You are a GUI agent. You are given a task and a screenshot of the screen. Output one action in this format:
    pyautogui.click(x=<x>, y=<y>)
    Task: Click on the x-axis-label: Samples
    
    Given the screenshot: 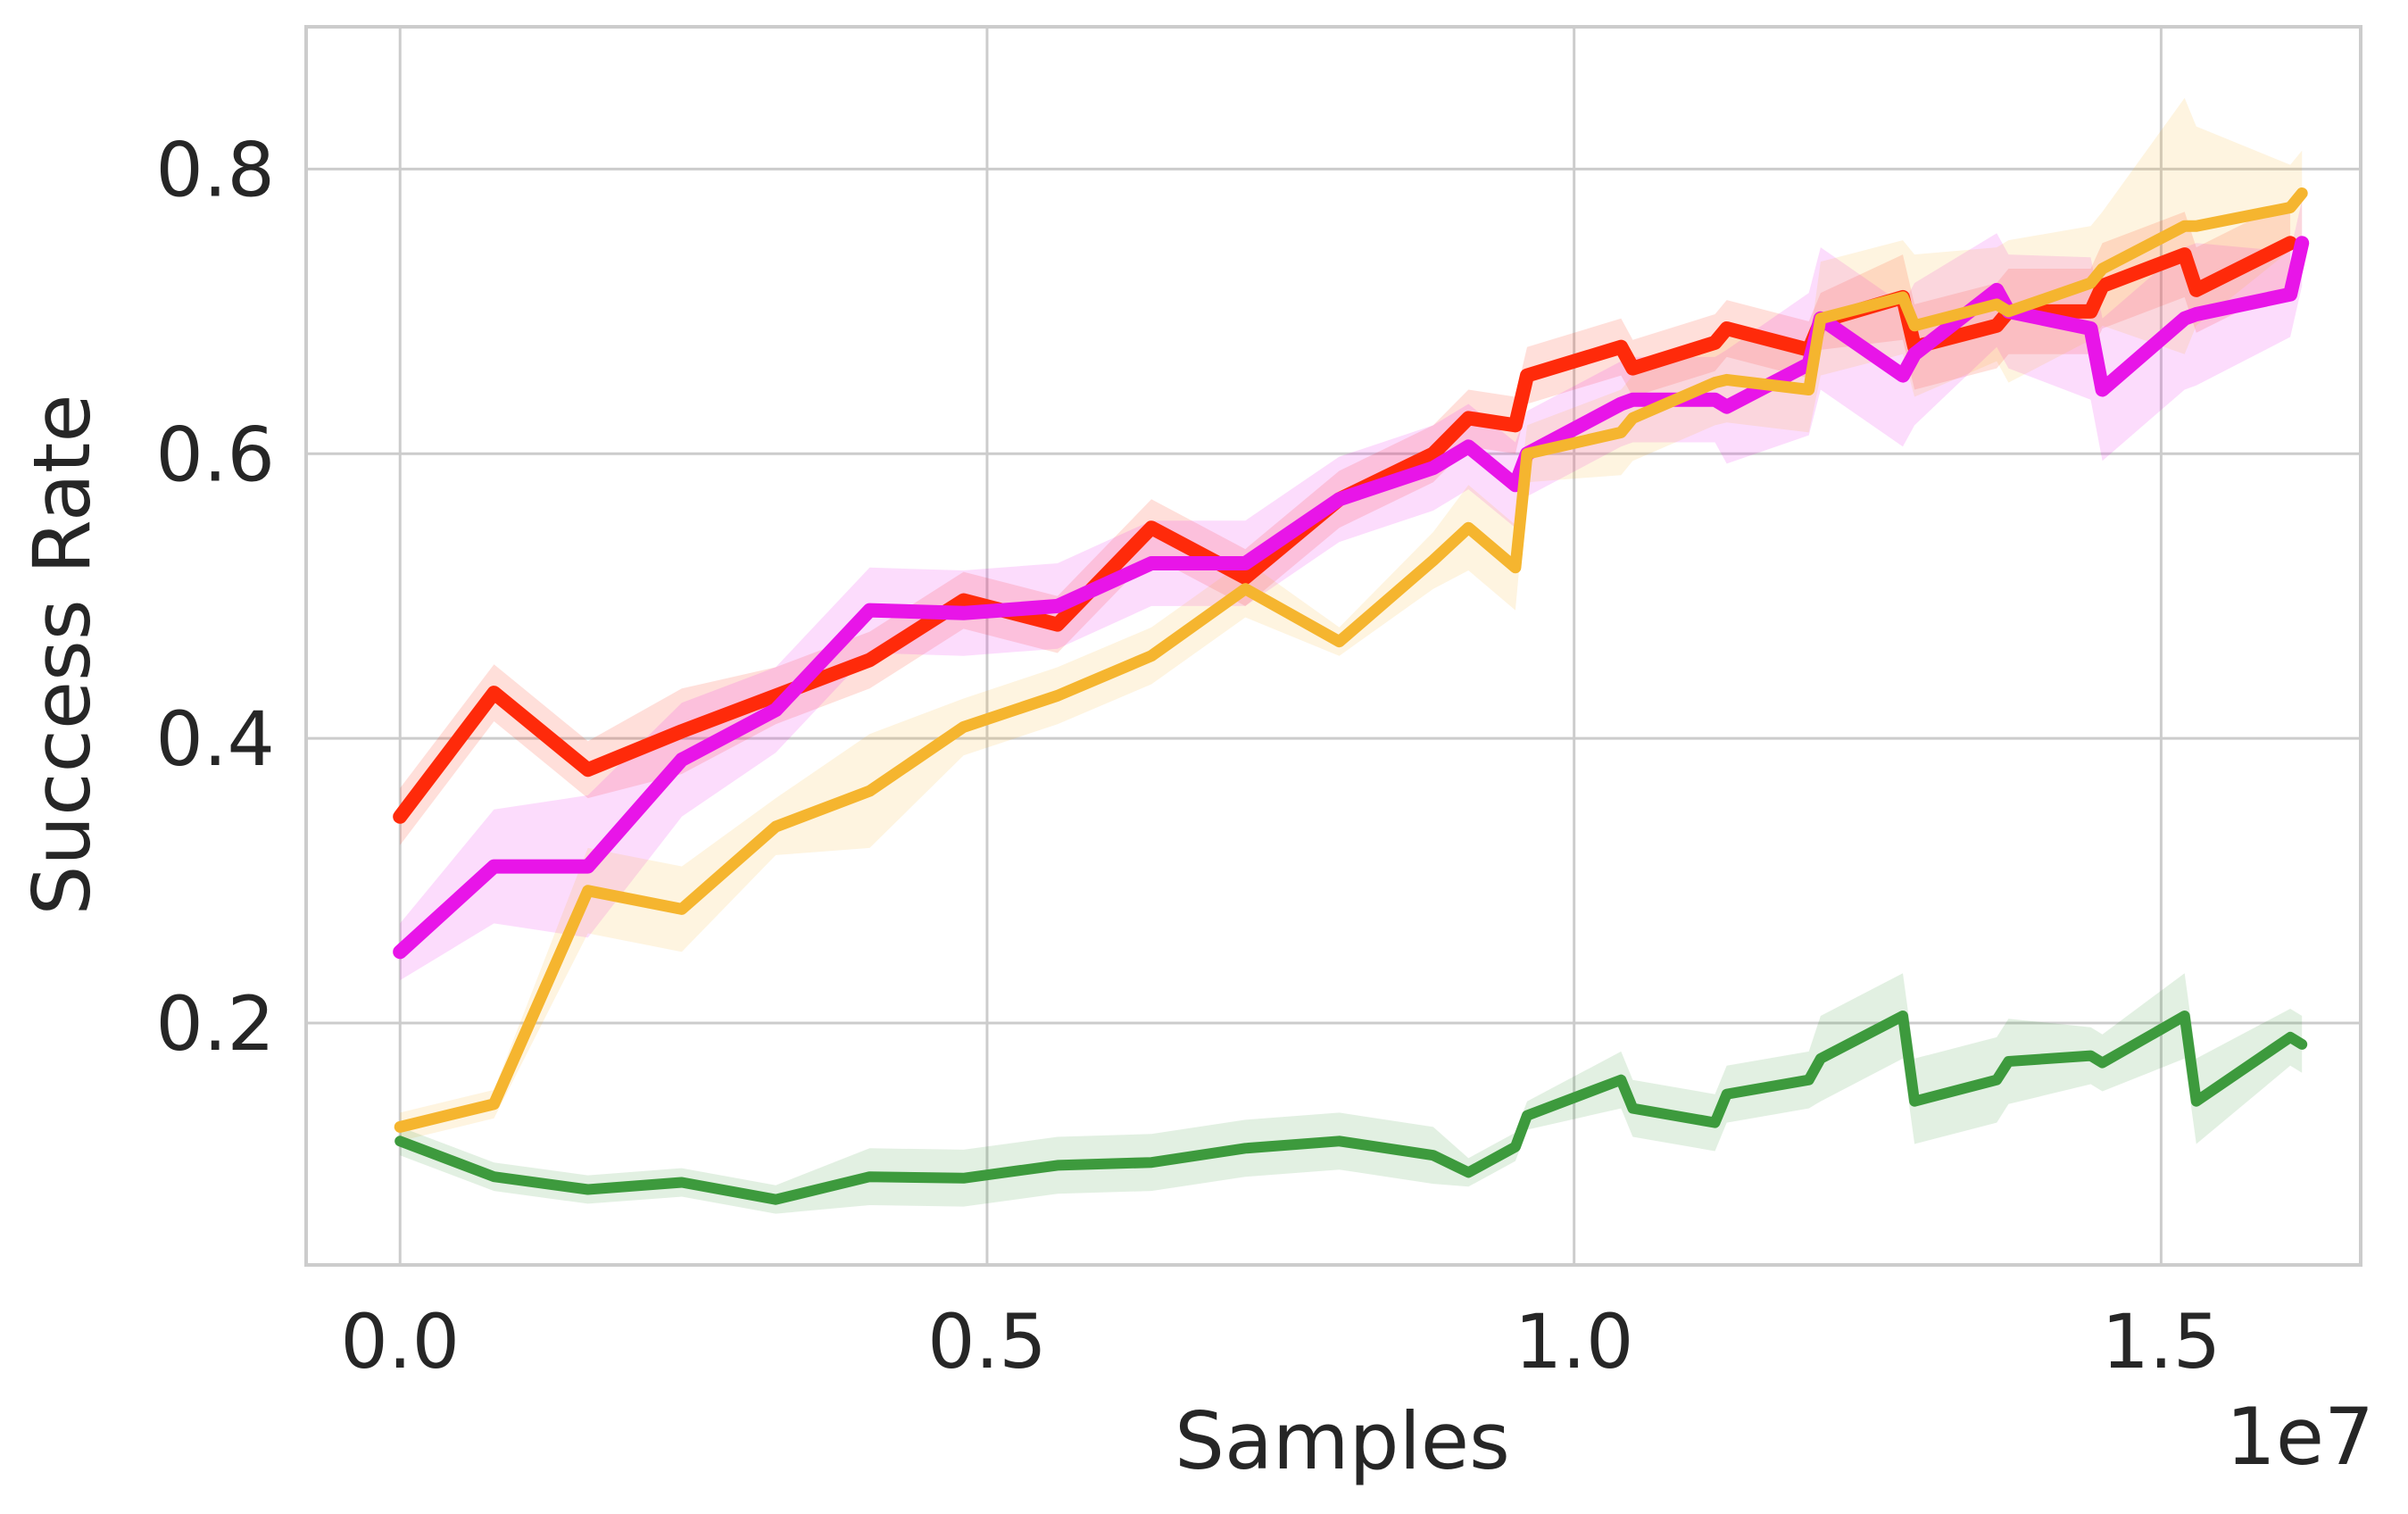 What is the action you would take?
    pyautogui.click(x=1342, y=1441)
    